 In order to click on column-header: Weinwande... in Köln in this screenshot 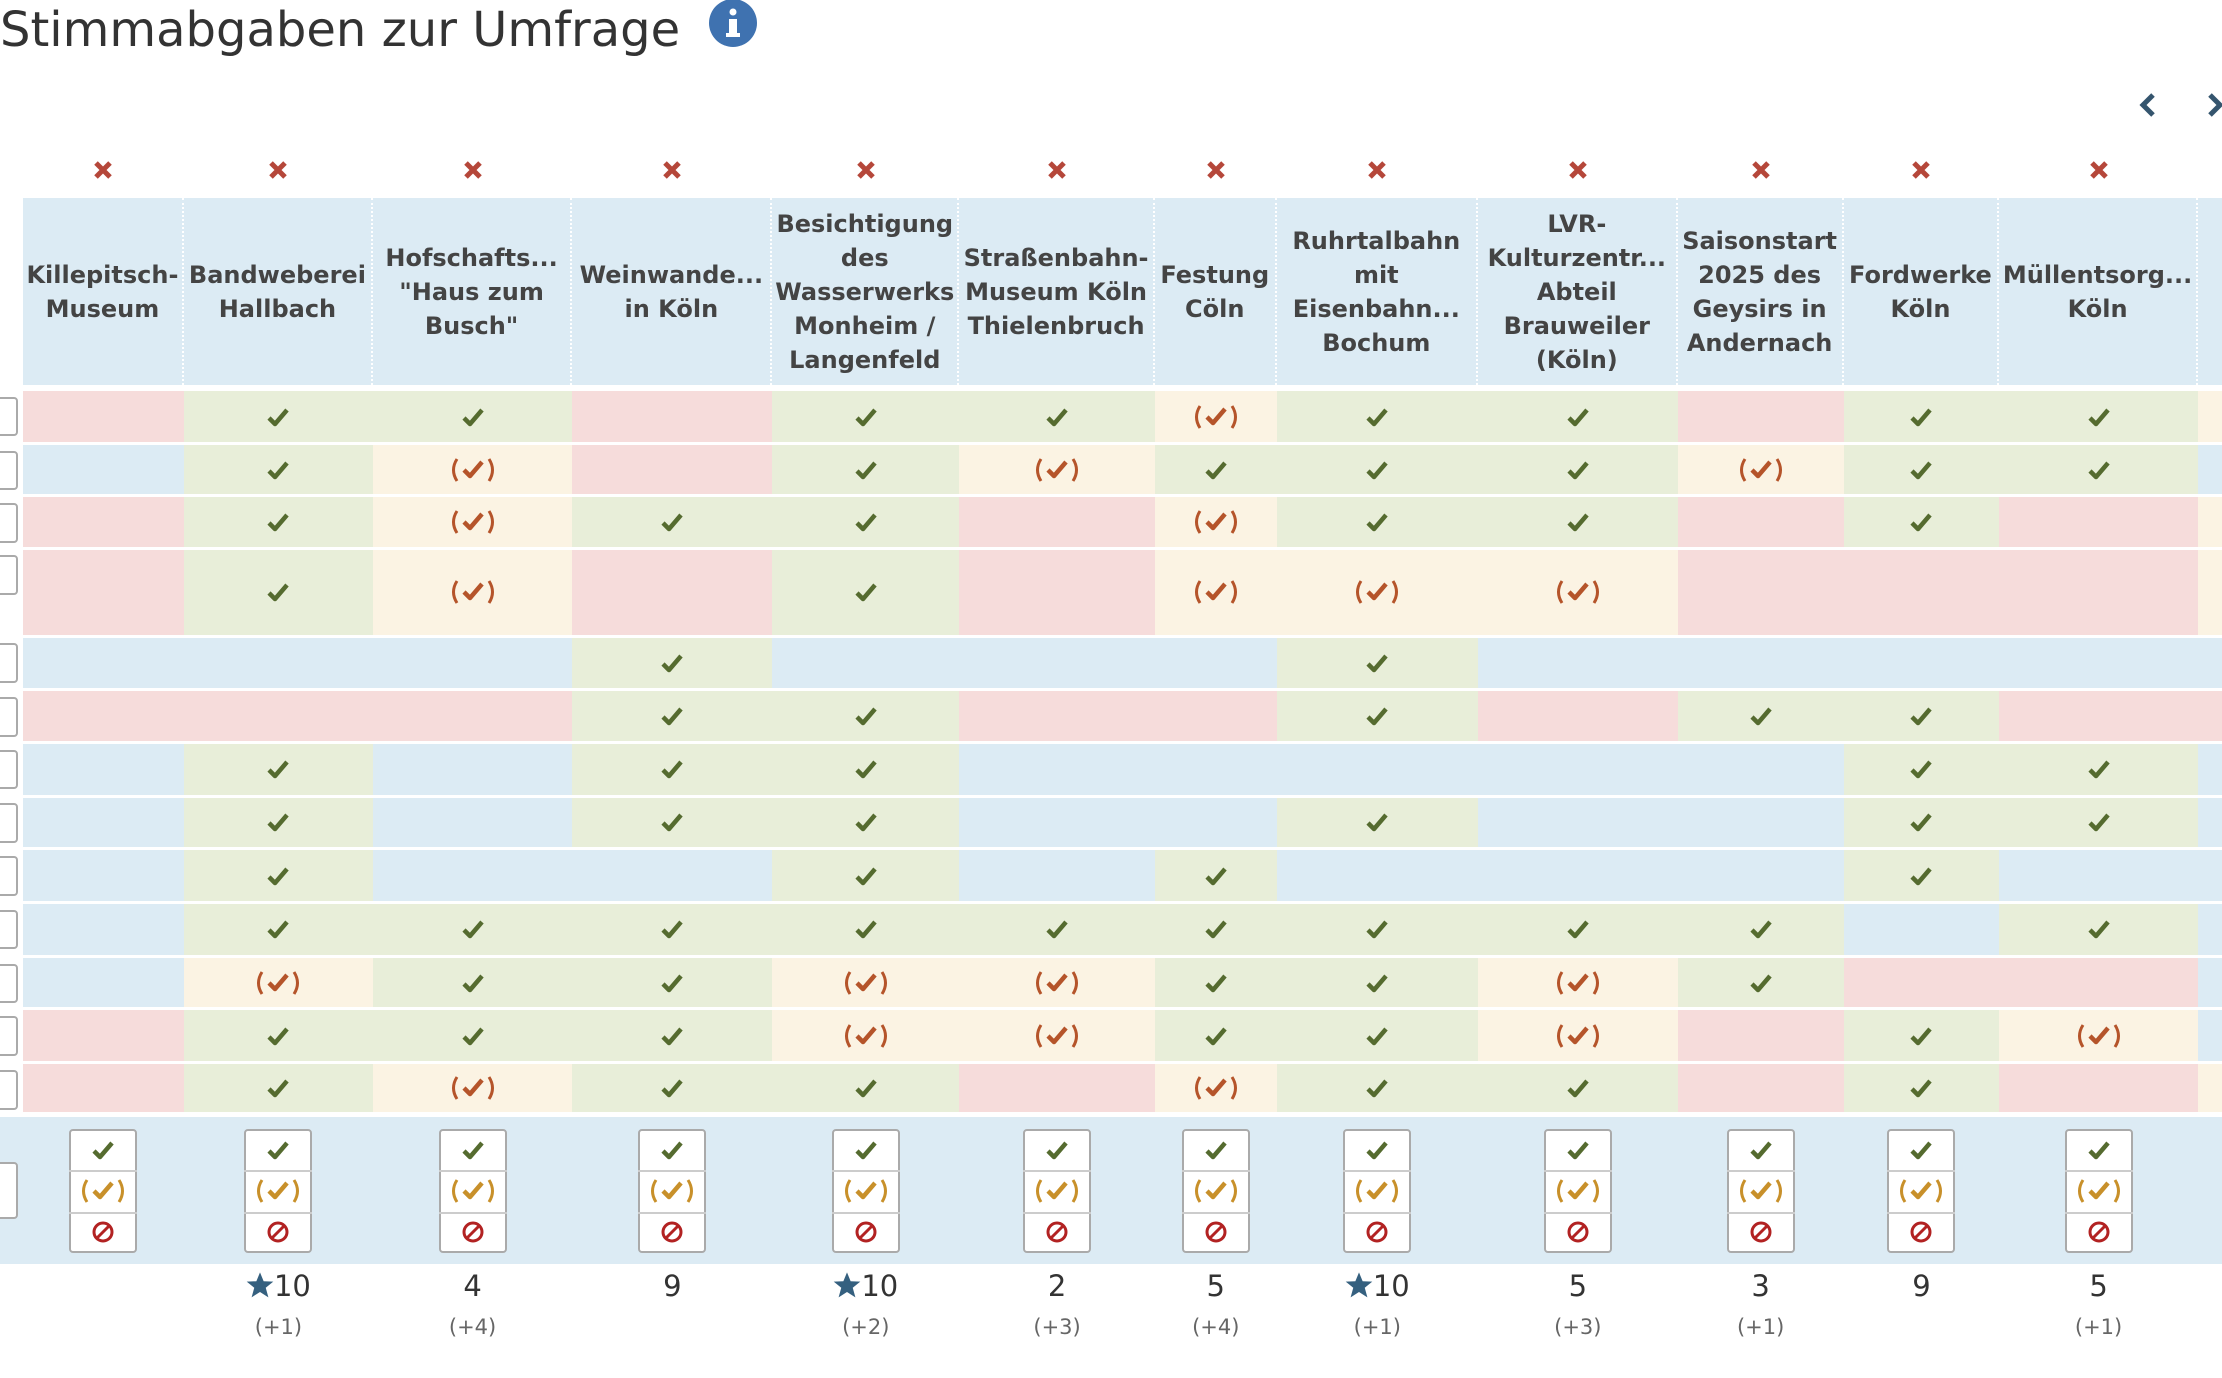, I will do `click(672, 292)`.